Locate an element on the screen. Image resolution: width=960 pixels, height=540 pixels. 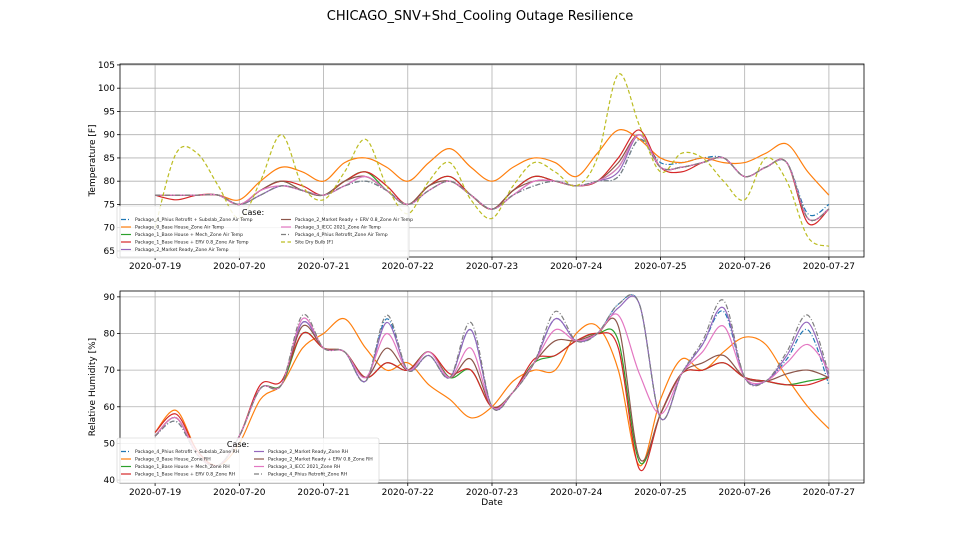
legend-item: Package_0_Base House_Zone RH is located at coordinates (166, 460).